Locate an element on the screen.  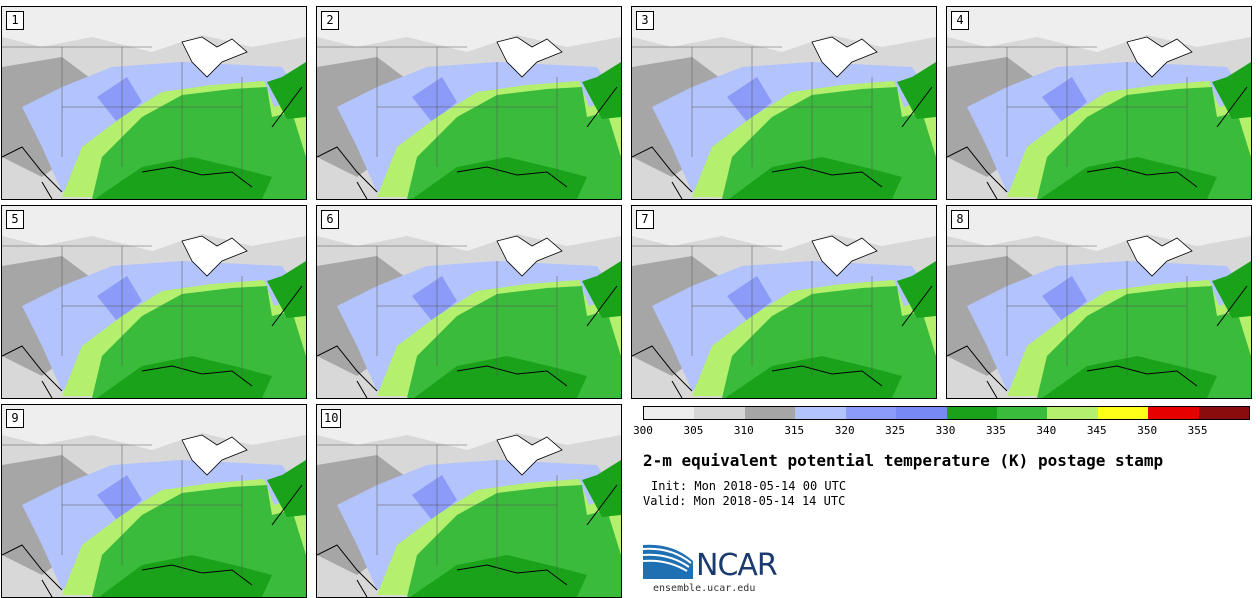
colorbar-tick-label: 350 is located at coordinates (1147, 430).